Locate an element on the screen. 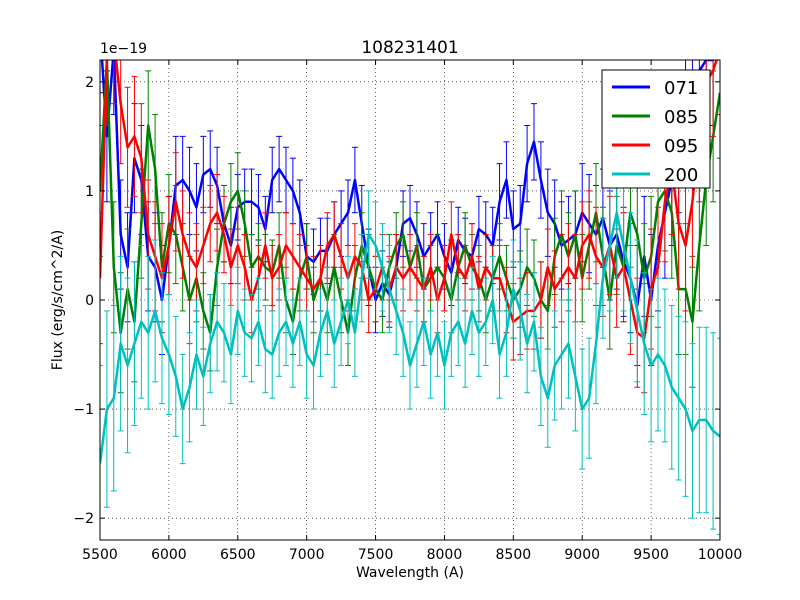 The width and height of the screenshot is (800, 600). legend: 071 085 095 200 is located at coordinates (656, 129).